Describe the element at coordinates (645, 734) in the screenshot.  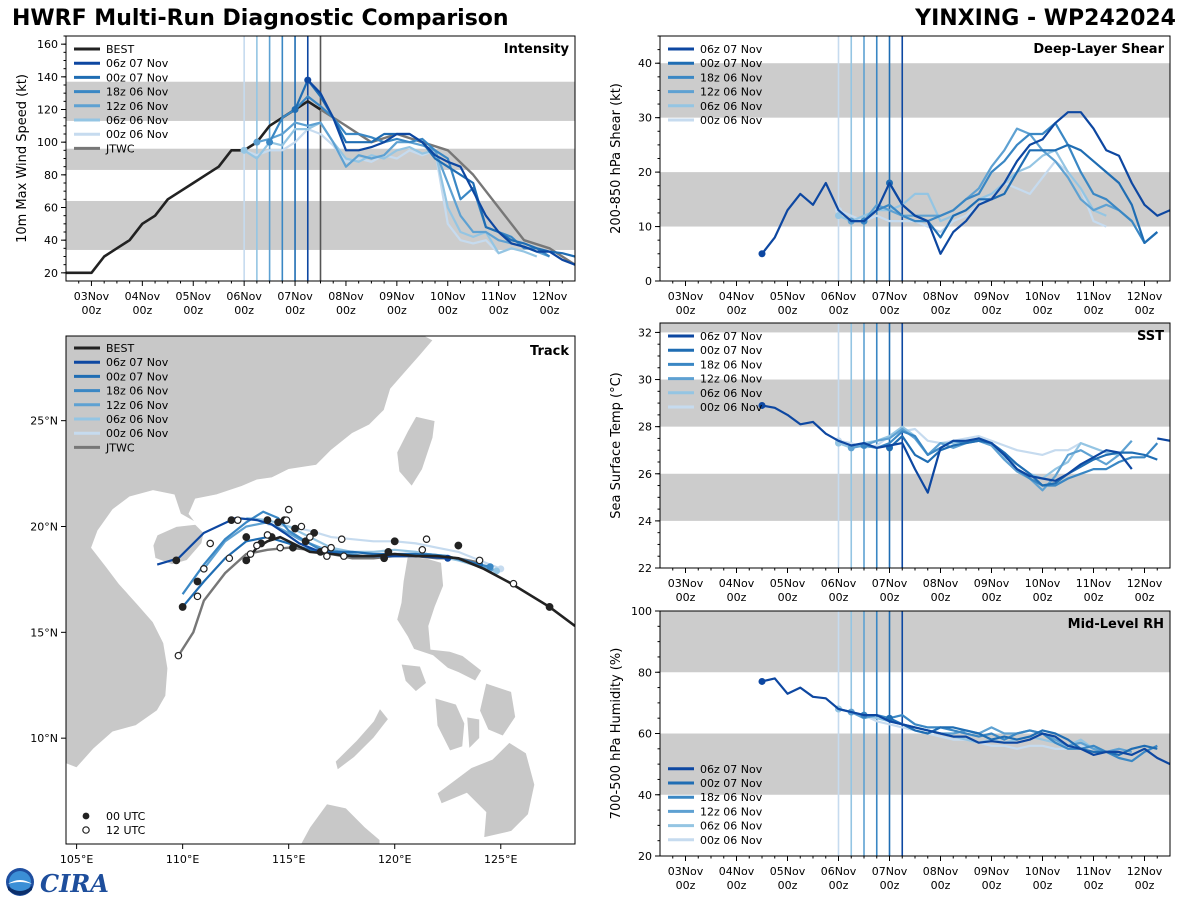
I see `rh-ytick-label: 60` at that location.